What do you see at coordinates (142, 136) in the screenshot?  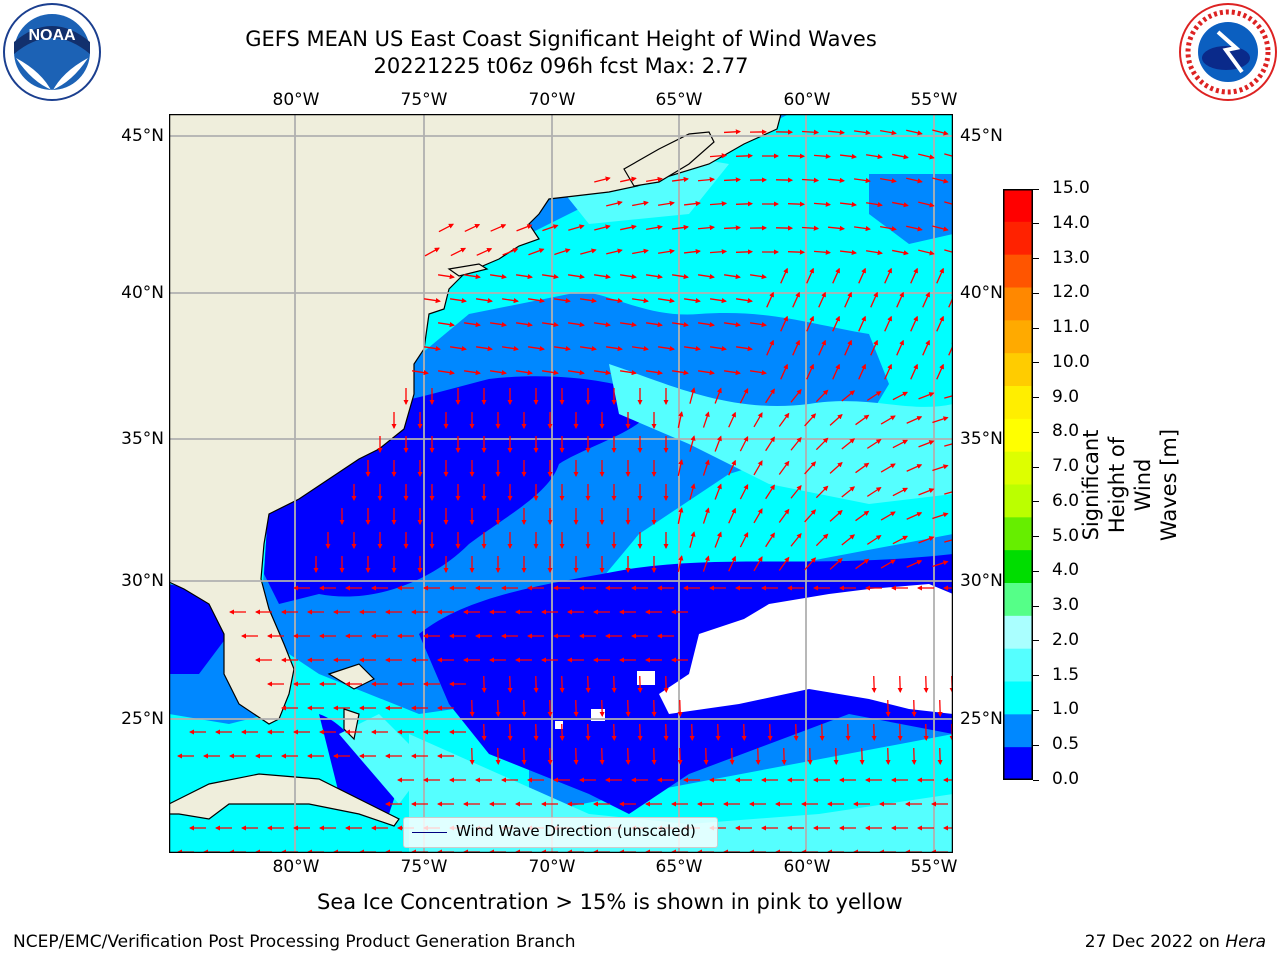 I see `lat-label-left-45n: 45°N` at bounding box center [142, 136].